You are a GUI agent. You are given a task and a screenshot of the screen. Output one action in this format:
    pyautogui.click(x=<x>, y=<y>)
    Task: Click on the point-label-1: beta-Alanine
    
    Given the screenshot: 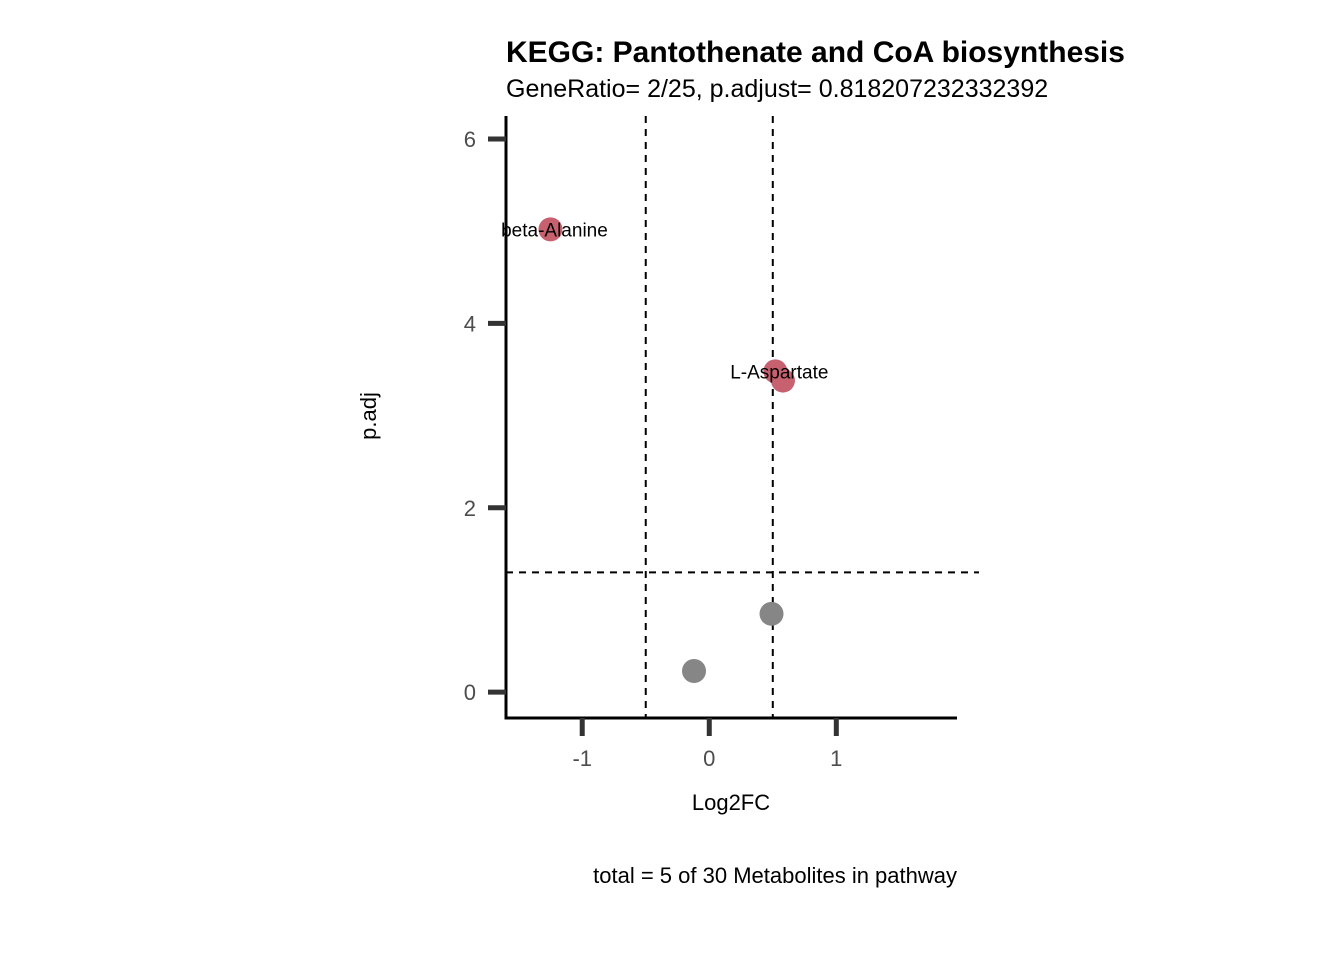 What is the action you would take?
    pyautogui.click(x=554, y=230)
    